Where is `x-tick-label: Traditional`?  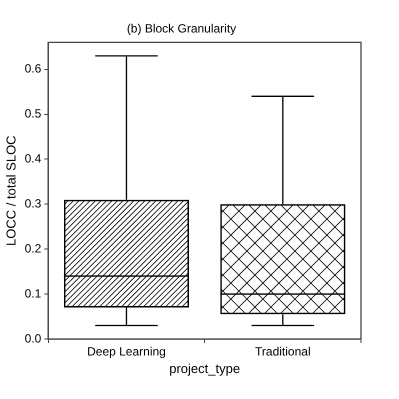 x-tick-label: Traditional is located at coordinates (283, 351).